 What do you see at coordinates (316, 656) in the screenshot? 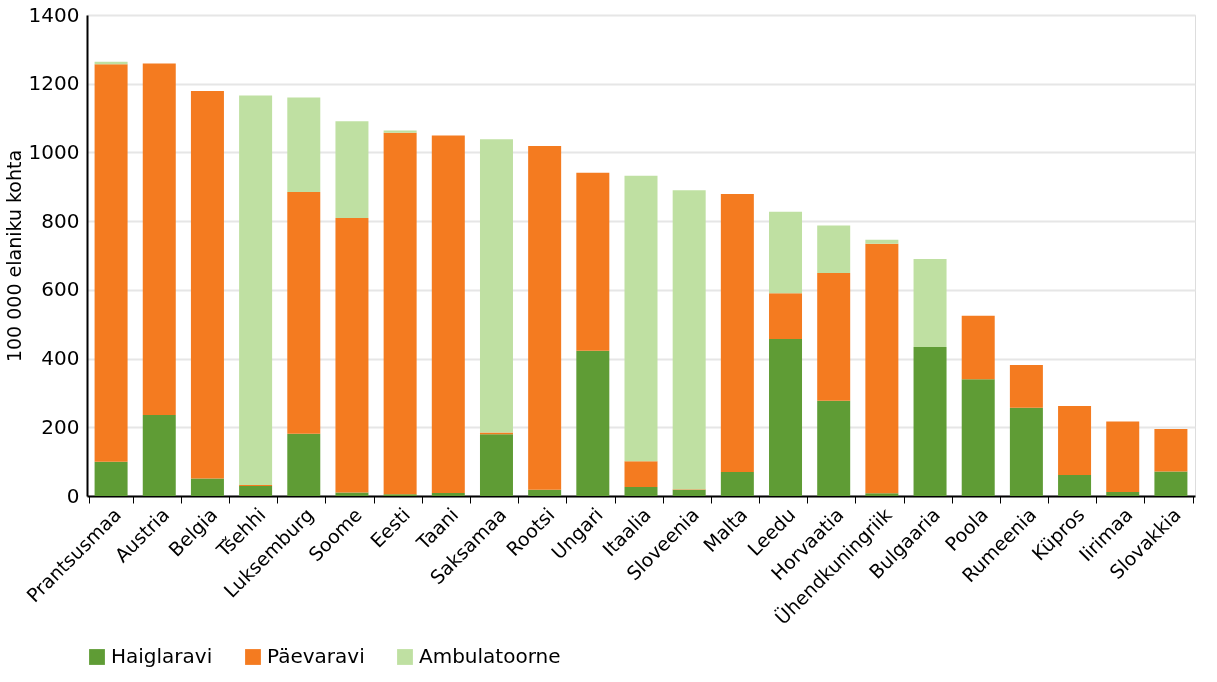
I see `legend-label: Päevaravi` at bounding box center [316, 656].